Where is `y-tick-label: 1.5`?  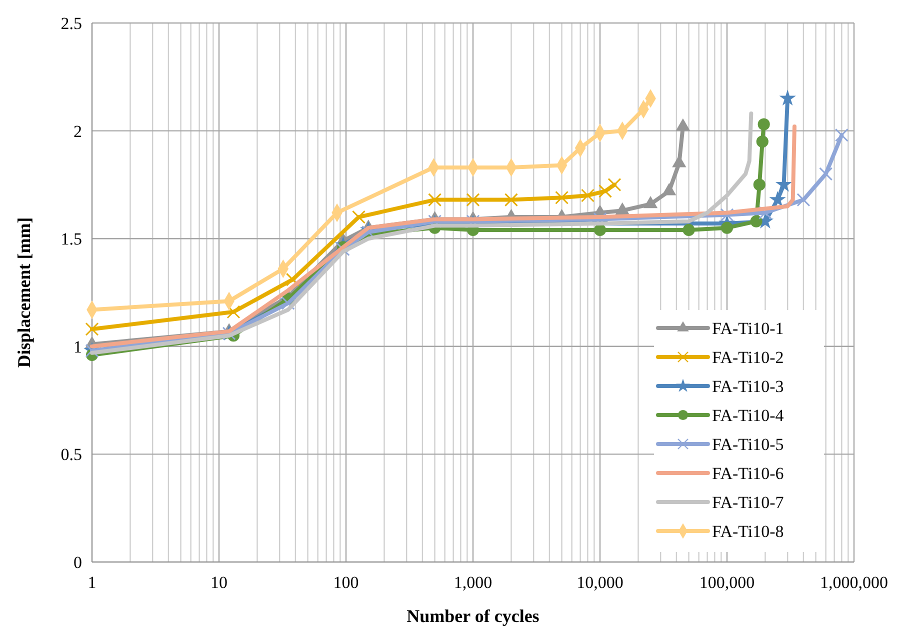 y-tick-label: 1.5 is located at coordinates (71, 239).